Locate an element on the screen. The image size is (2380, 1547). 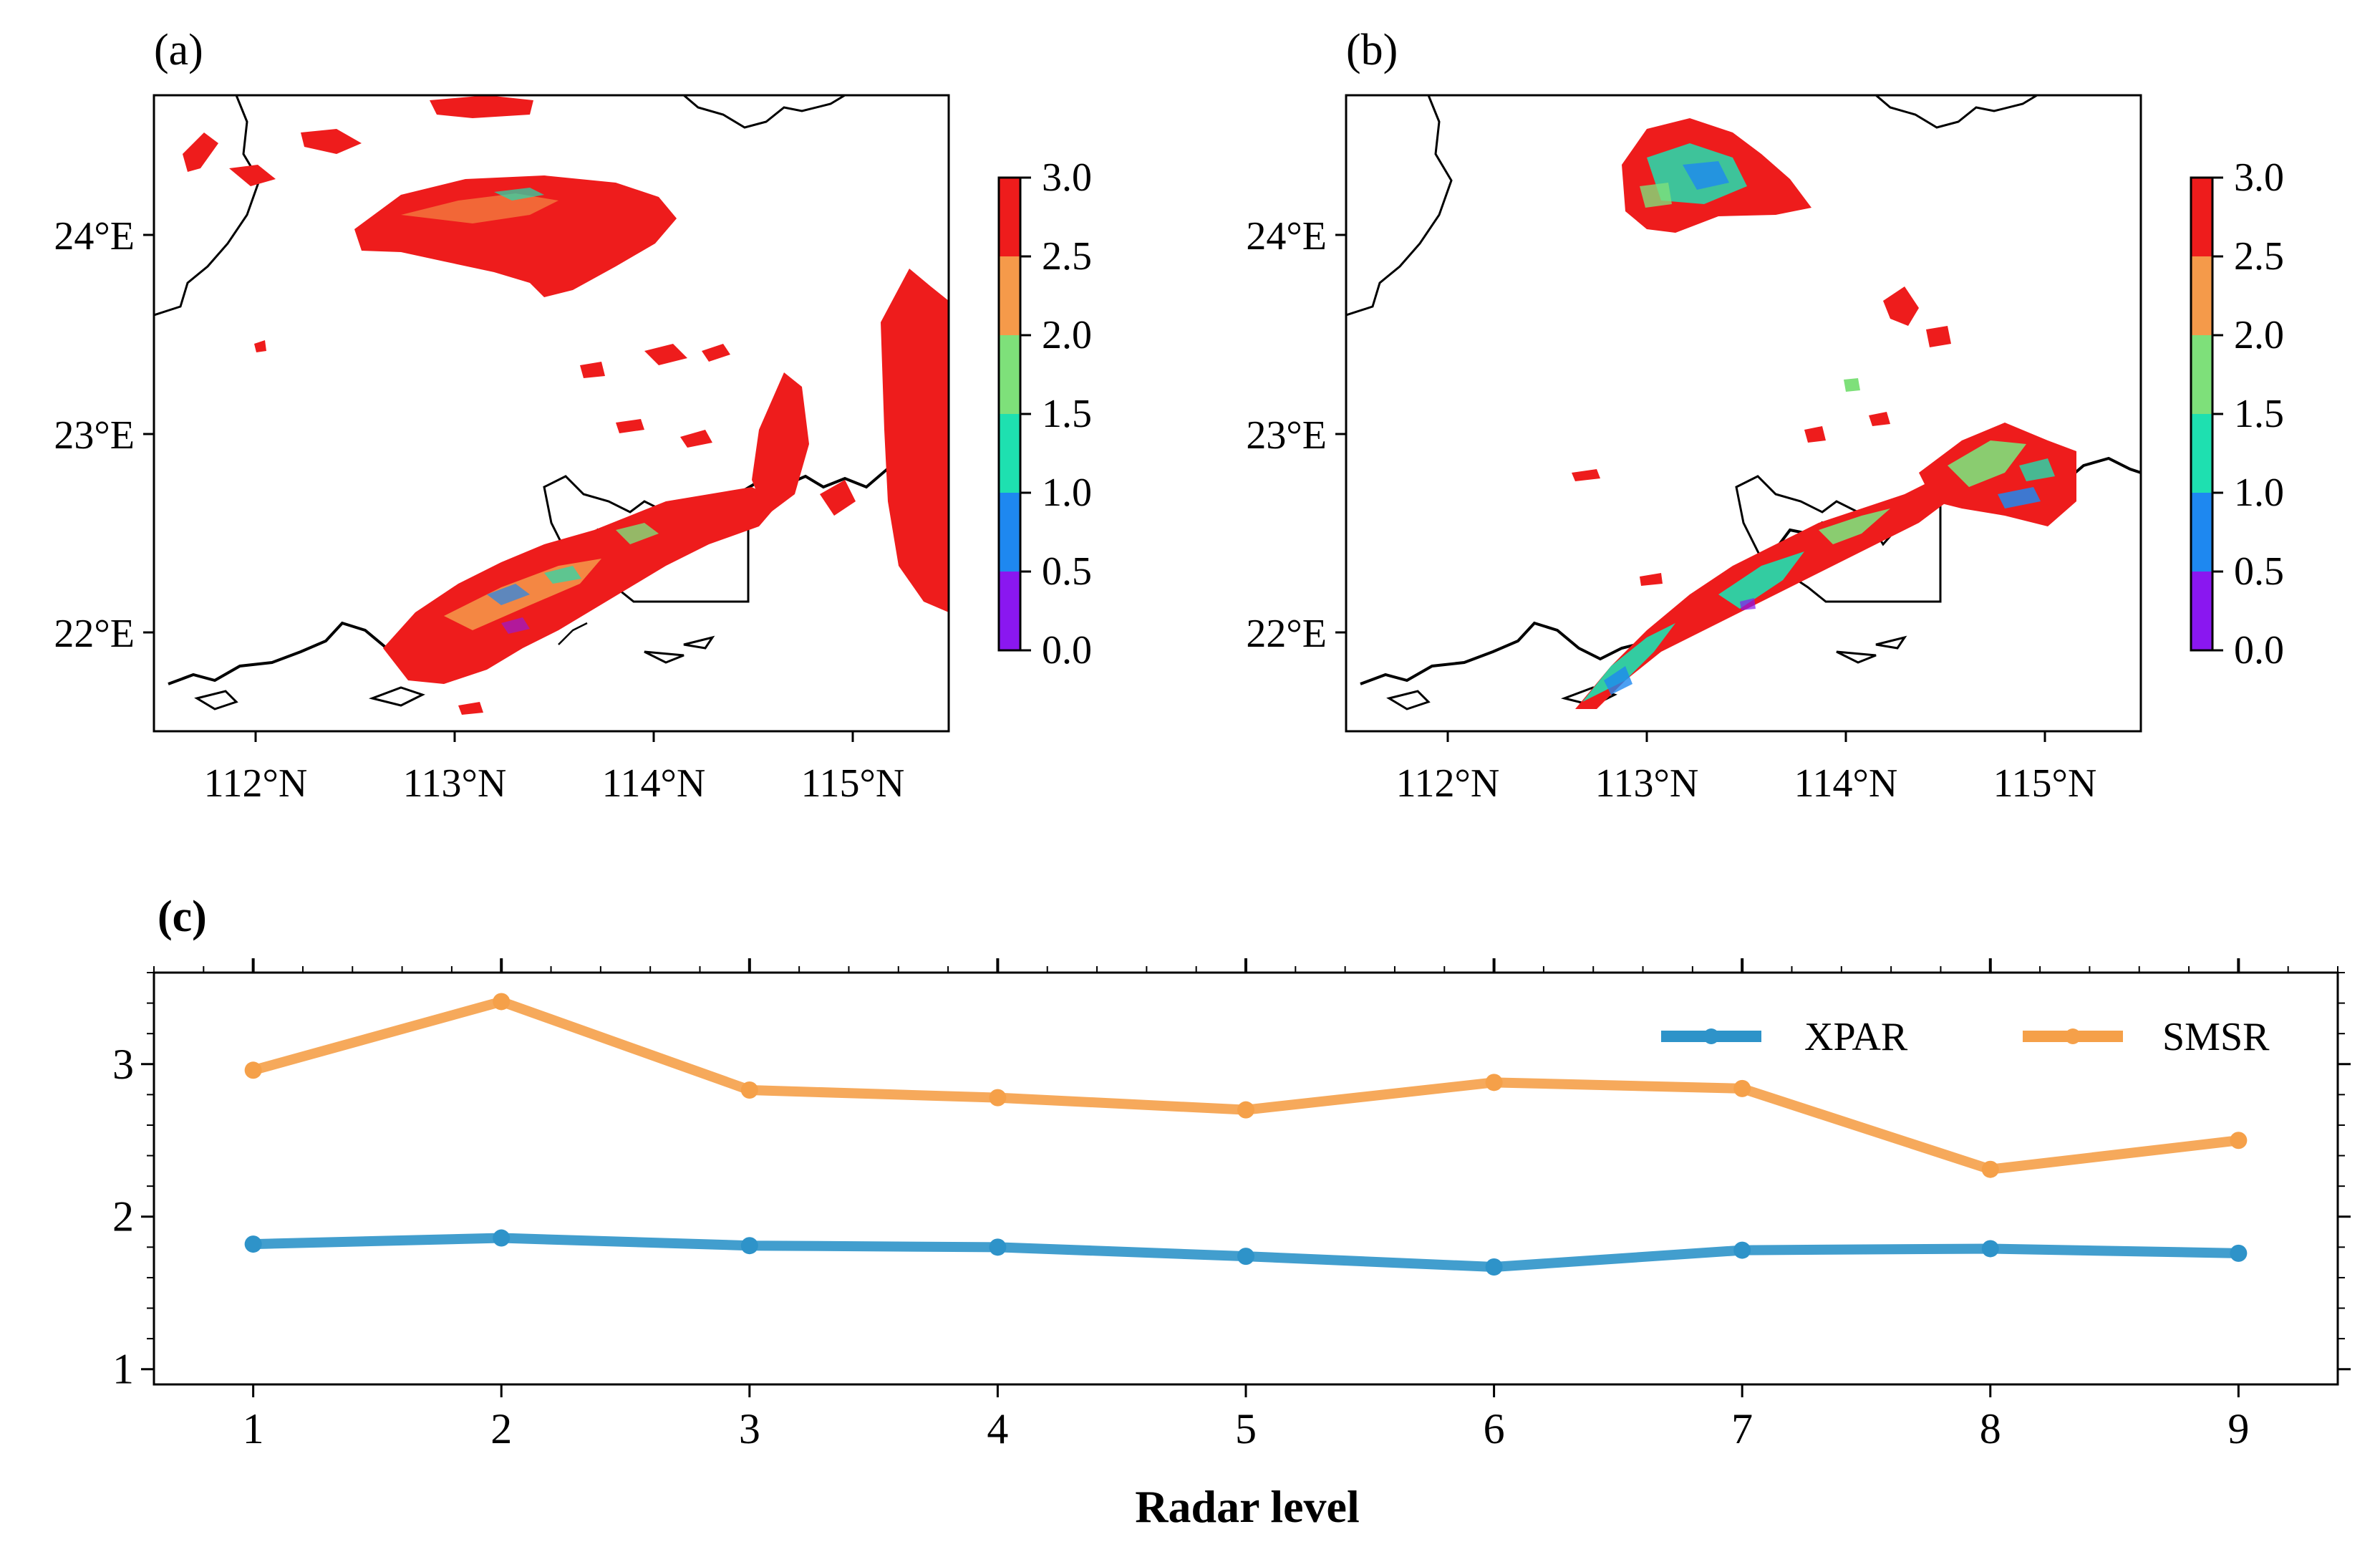
x-tick-label: 5 is located at coordinates (1246, 1428).